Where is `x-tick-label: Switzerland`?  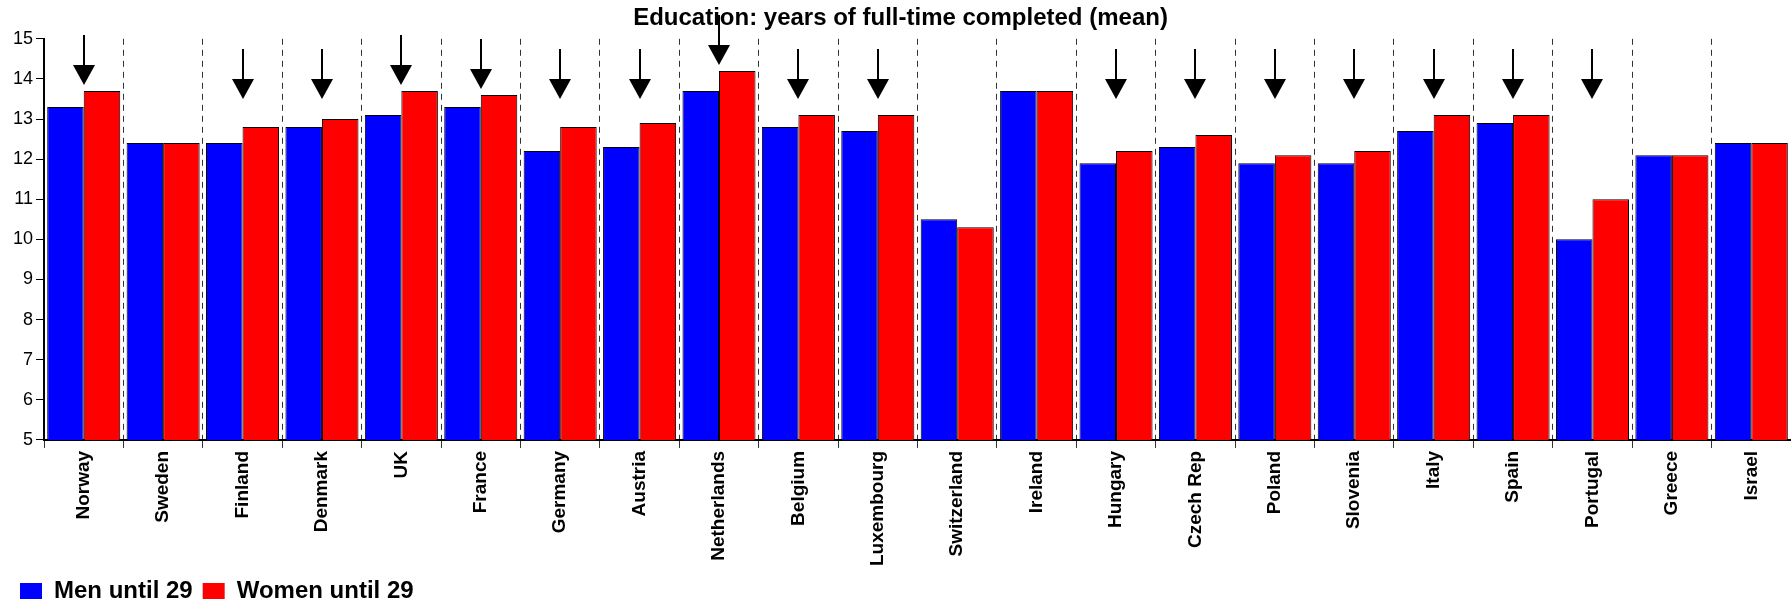
x-tick-label: Switzerland is located at coordinates (956, 503).